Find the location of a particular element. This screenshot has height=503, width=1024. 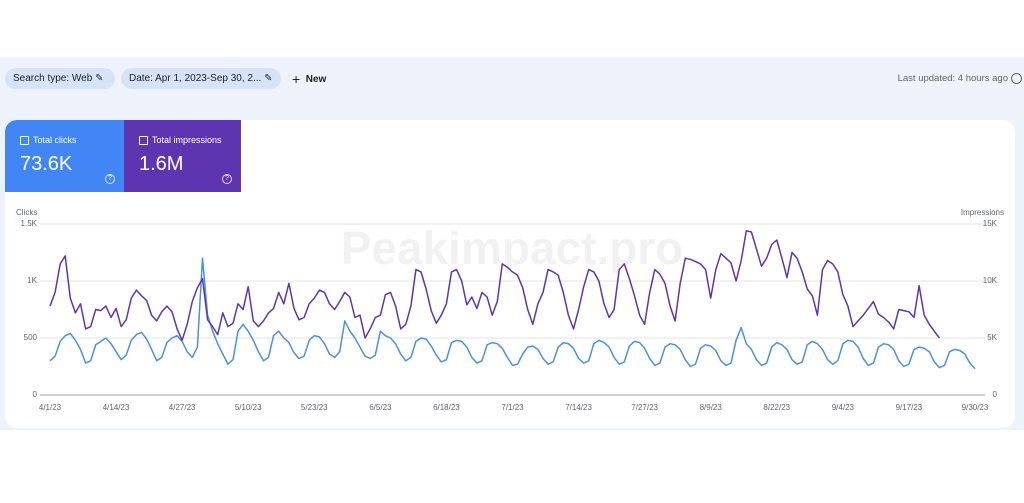

x-tick-label: 9/30/23 is located at coordinates (975, 407).